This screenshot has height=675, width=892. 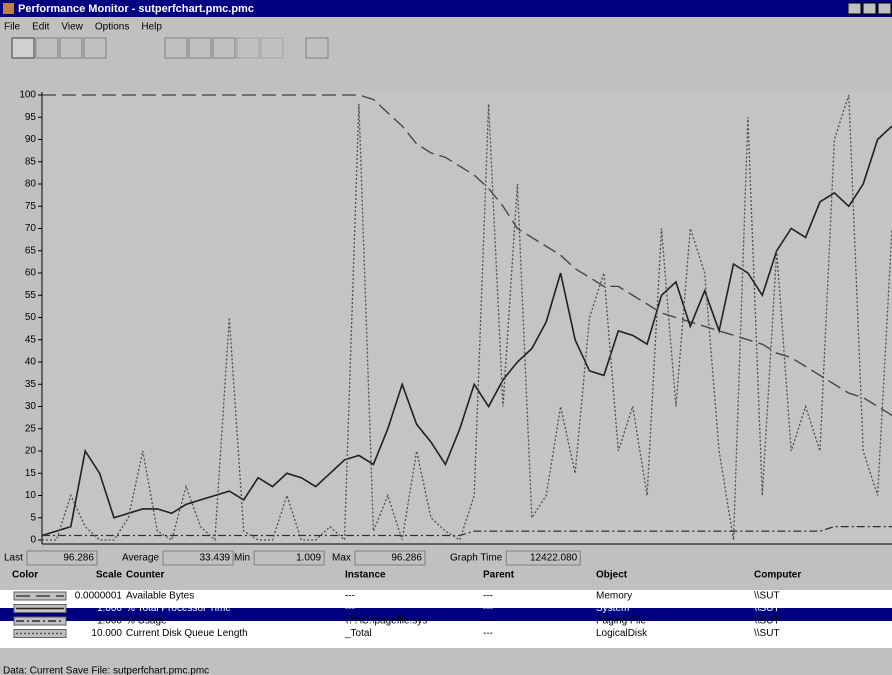 What do you see at coordinates (112, 27) in the screenshot?
I see `menu-item: Options` at bounding box center [112, 27].